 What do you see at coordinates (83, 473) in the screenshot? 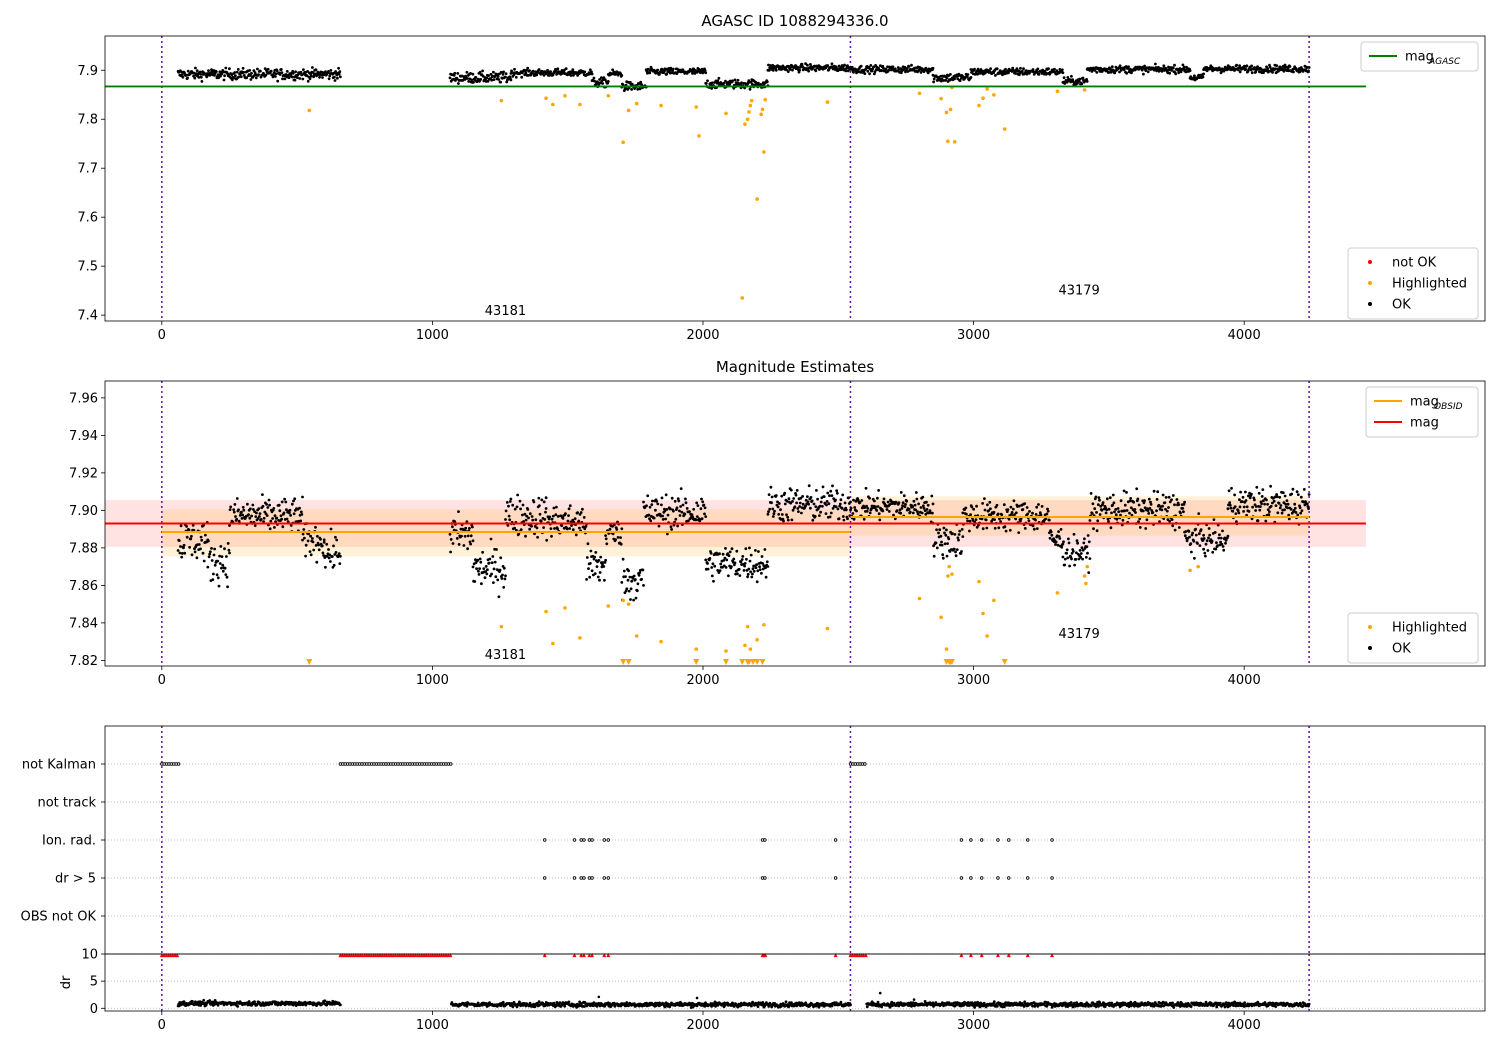
I see `y-tick-label: 7.92` at bounding box center [83, 473].